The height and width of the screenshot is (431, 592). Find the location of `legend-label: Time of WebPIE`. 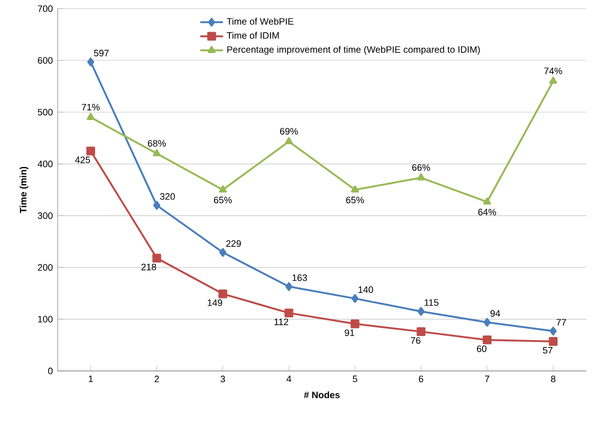

legend-label: Time of WebPIE is located at coordinates (260, 21).